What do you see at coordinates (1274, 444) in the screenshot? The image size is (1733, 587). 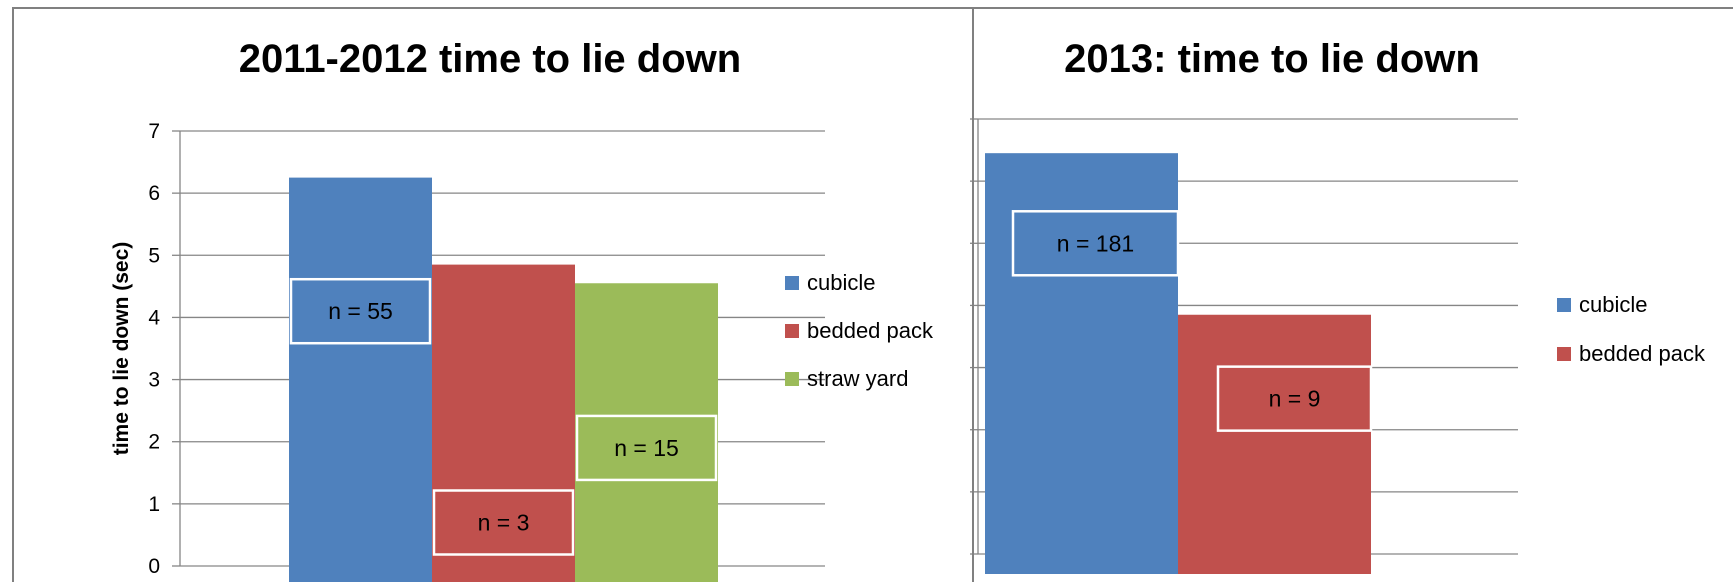 I see `bar-bedded-pack` at bounding box center [1274, 444].